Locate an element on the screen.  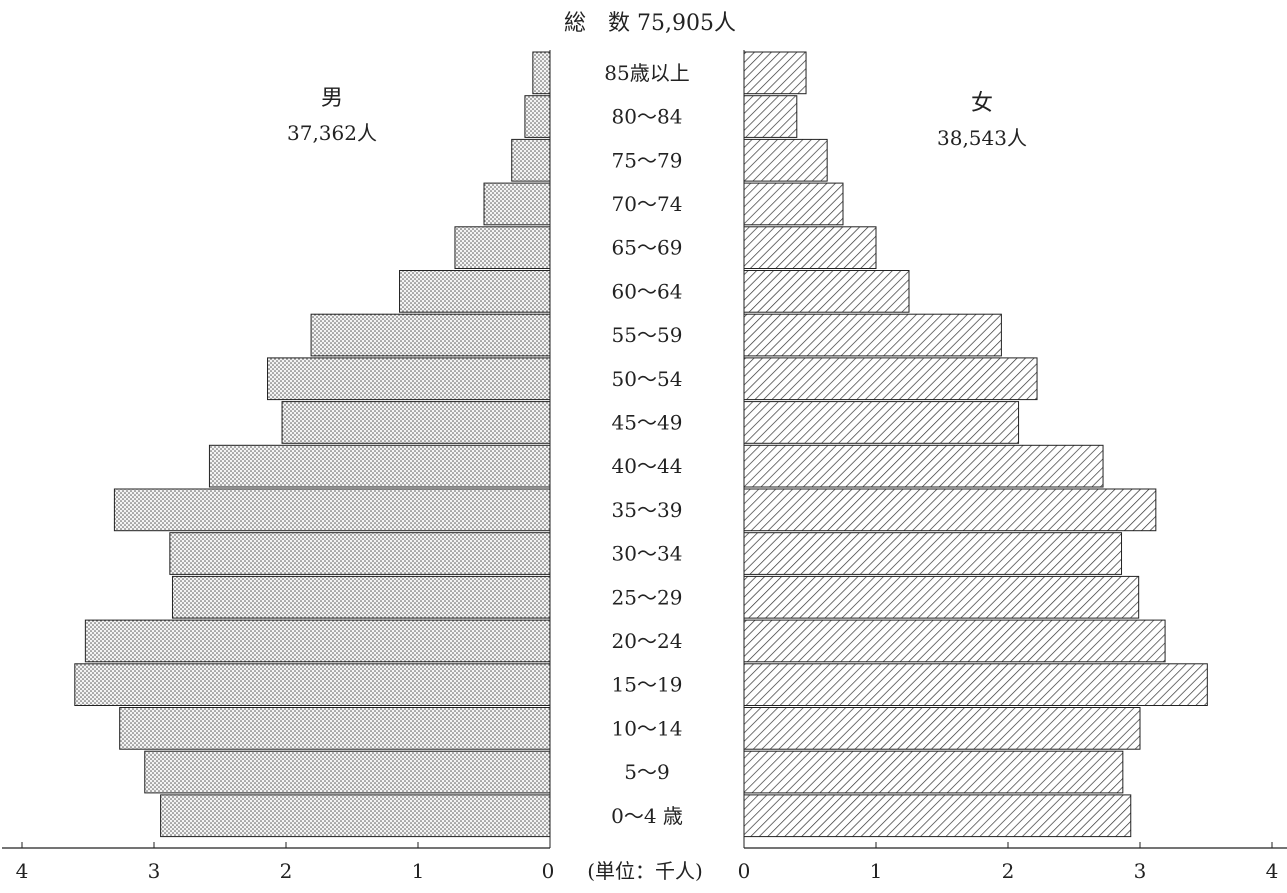
male-series-label: 男 is located at coordinates (332, 98).